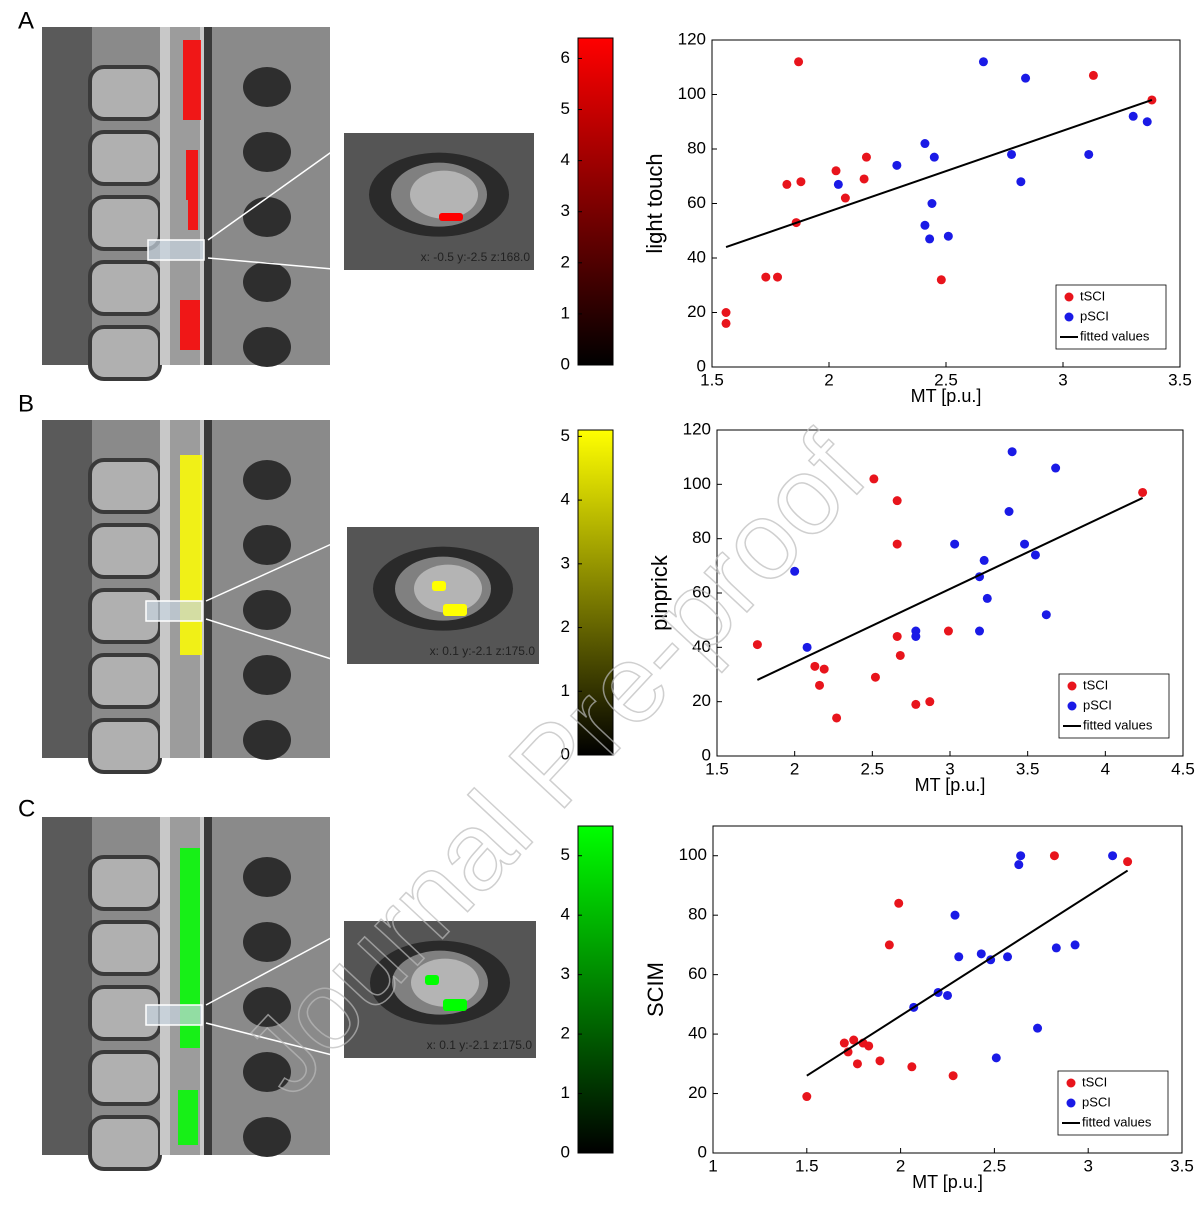 The height and width of the screenshot is (1212, 1204). I want to click on inset-cord, so click(448, 588).